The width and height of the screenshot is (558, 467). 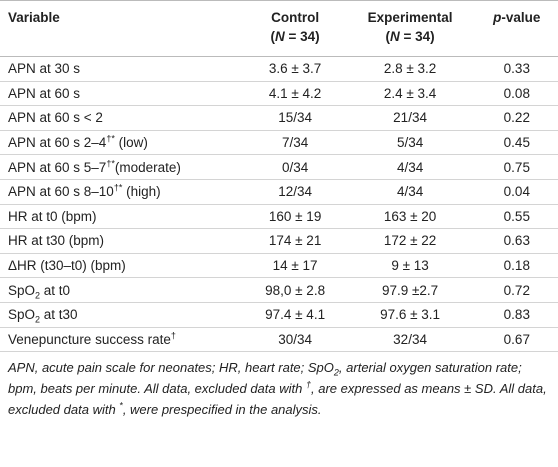 I want to click on row-label: HR at t0 (bpm), so click(x=123, y=217).